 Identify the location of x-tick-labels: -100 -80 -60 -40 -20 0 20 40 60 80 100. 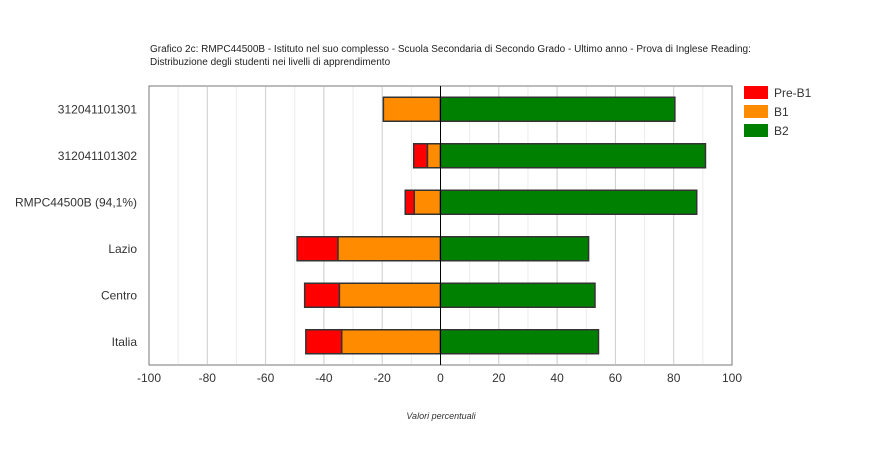
(439, 378).